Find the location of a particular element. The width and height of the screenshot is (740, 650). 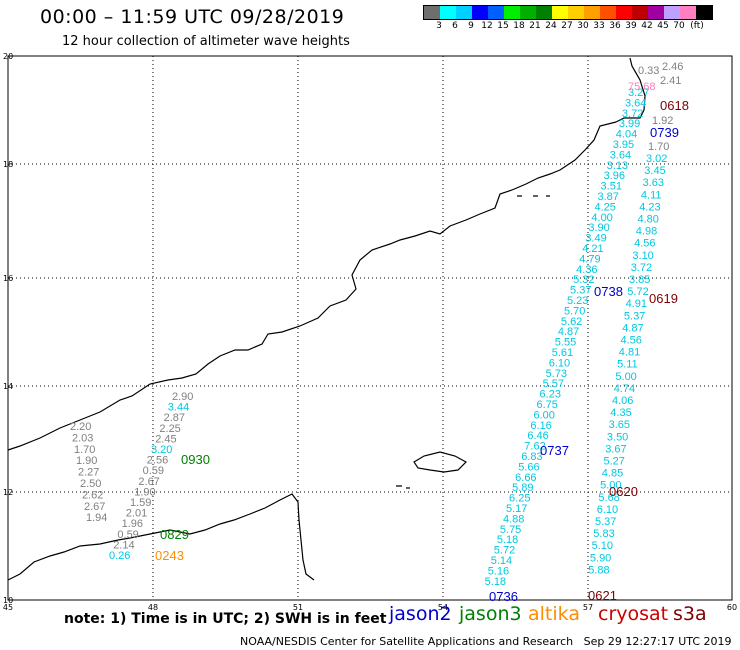

longitude-label: 51 is located at coordinates (298, 607).